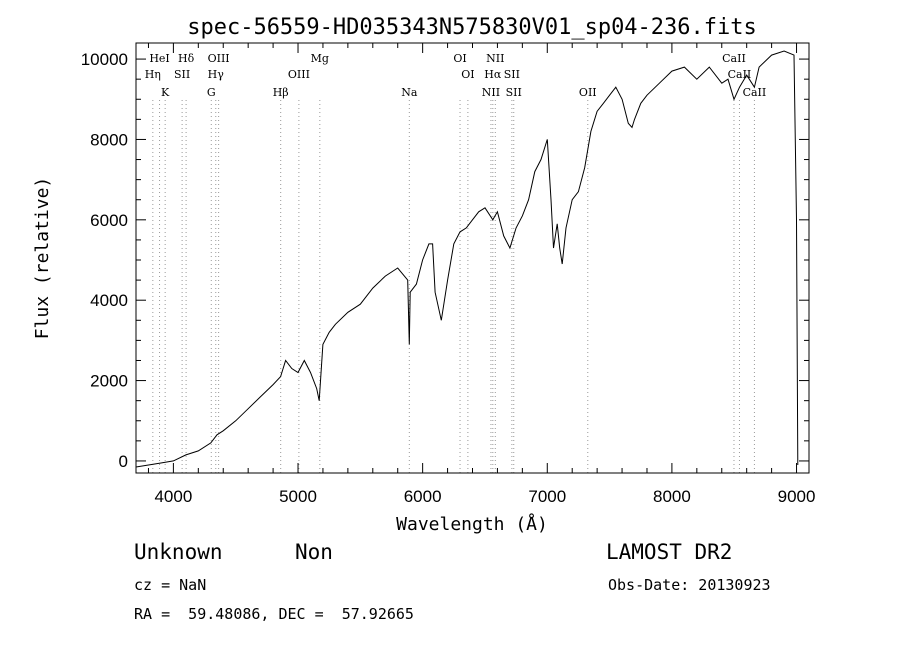  I want to click on y-axis-label: Flux (relative), so click(42, 258).